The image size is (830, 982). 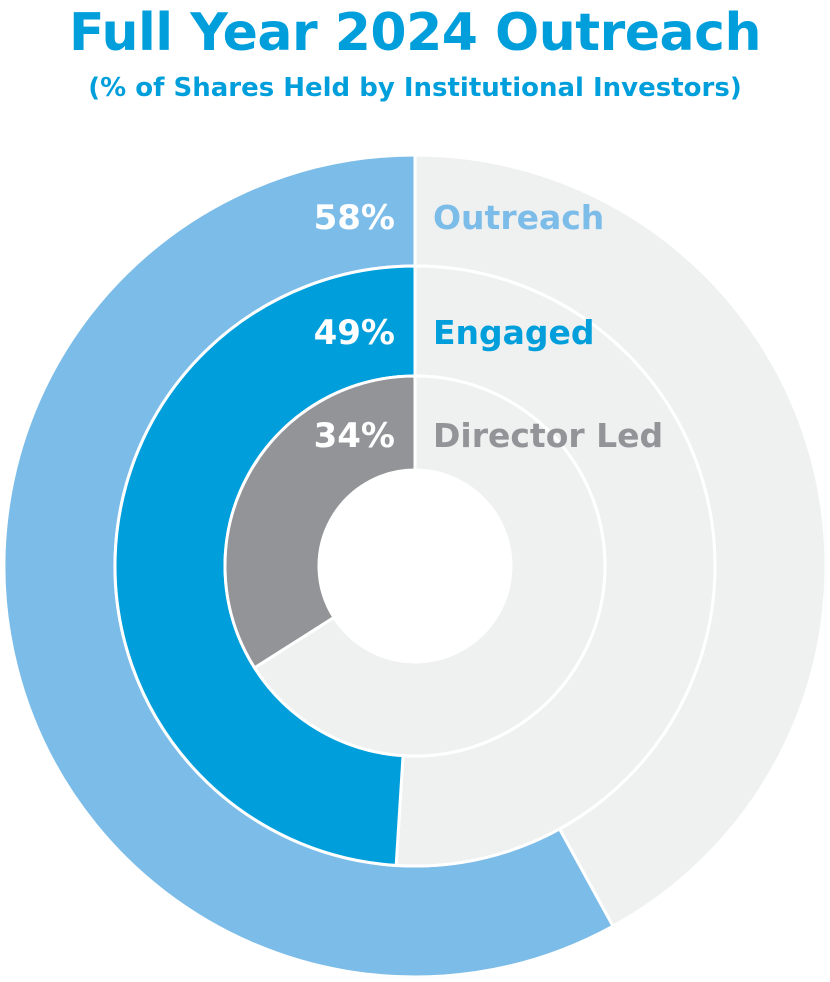 I want to click on ring-segment-director-led, so click(x=320, y=522).